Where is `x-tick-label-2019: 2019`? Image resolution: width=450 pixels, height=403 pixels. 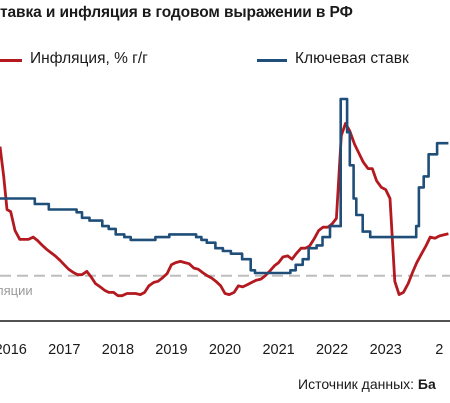
x-tick-label-2019: 2019 is located at coordinates (171, 350).